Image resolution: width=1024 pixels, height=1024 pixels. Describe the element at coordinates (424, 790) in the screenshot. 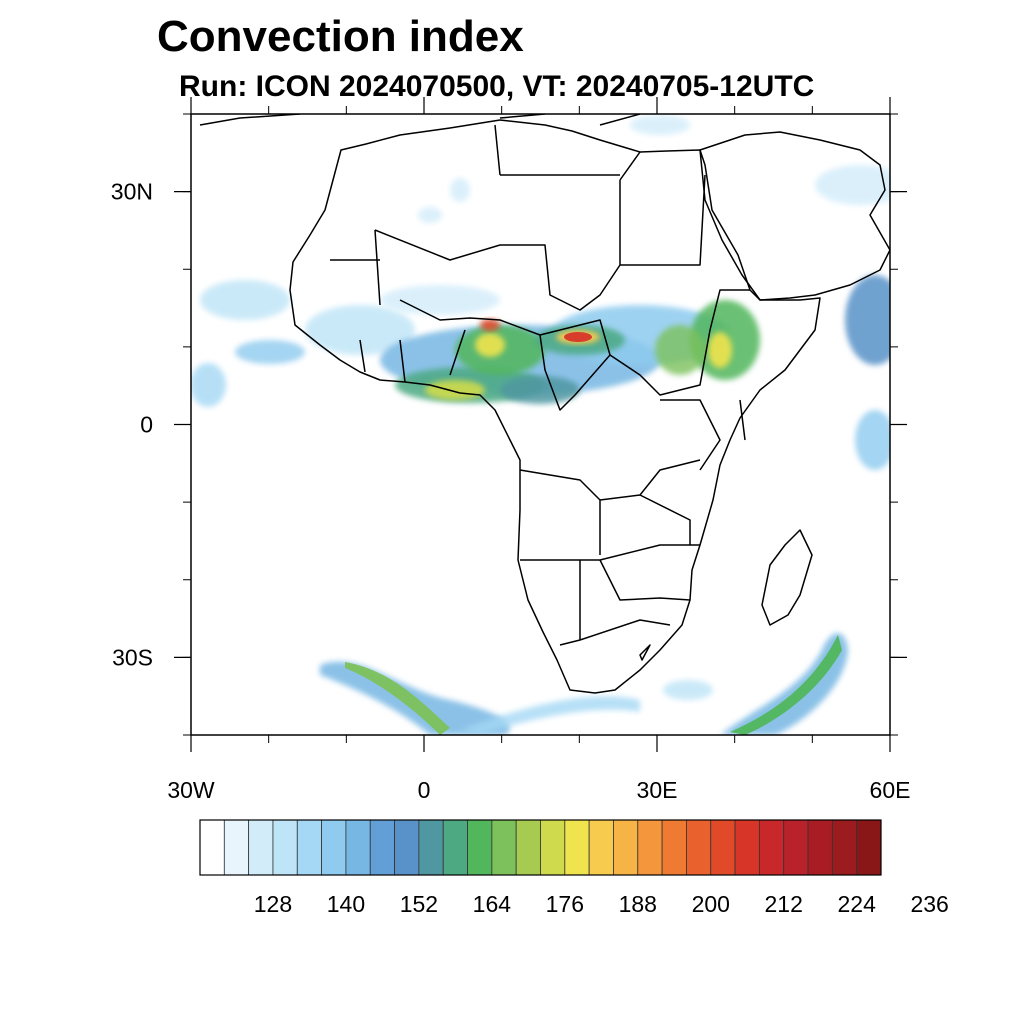

I see `lon-tick-label: 0` at that location.